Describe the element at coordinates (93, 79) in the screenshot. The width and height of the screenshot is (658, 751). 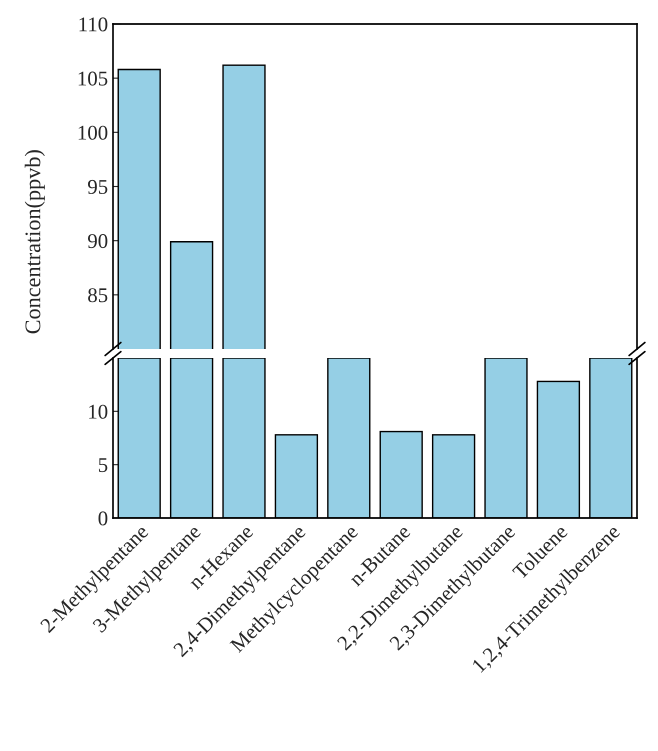
I see `y-tick-label: 105` at that location.